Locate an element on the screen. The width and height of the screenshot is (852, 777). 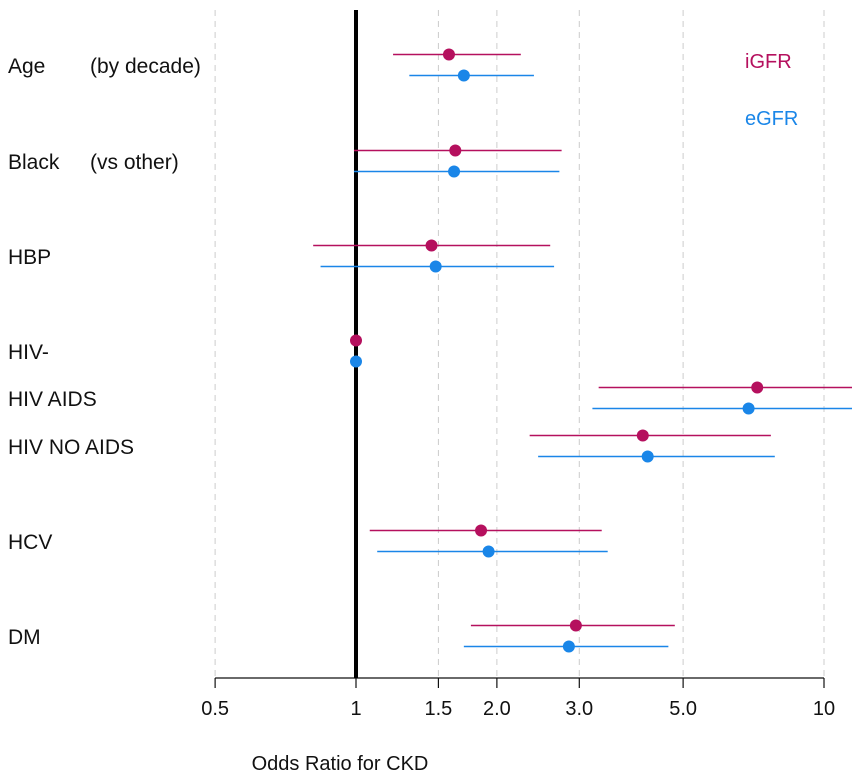
x-tick-label: 1 is located at coordinates (355, 709).